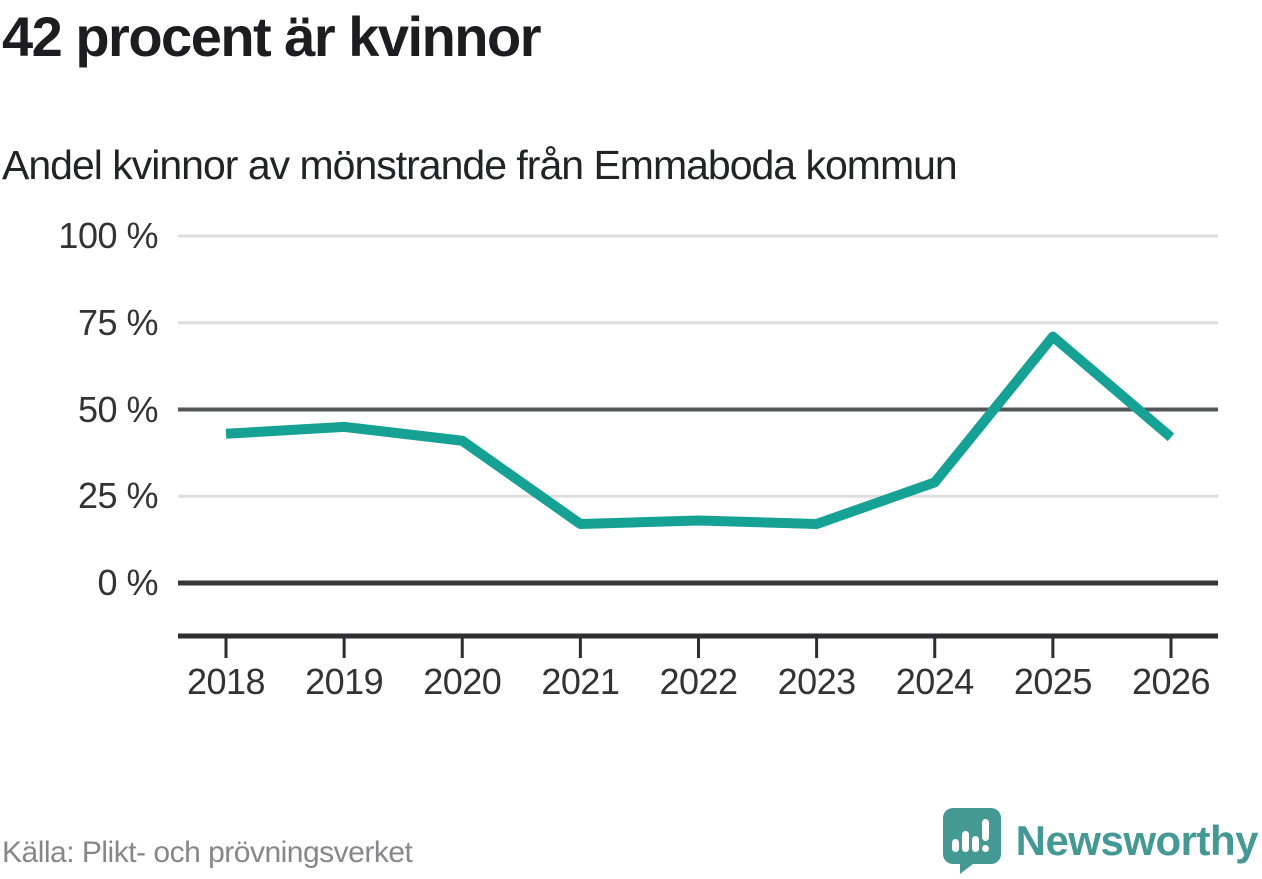 Image resolution: width=1262 pixels, height=879 pixels. I want to click on y-tick-label: 75 %, so click(118, 322).